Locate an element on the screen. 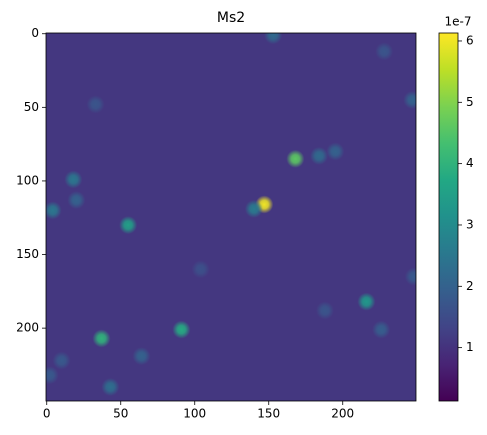 Image resolution: width=487 pixels, height=435 pixels. colorbar-tick-label: 3 is located at coordinates (470, 224).